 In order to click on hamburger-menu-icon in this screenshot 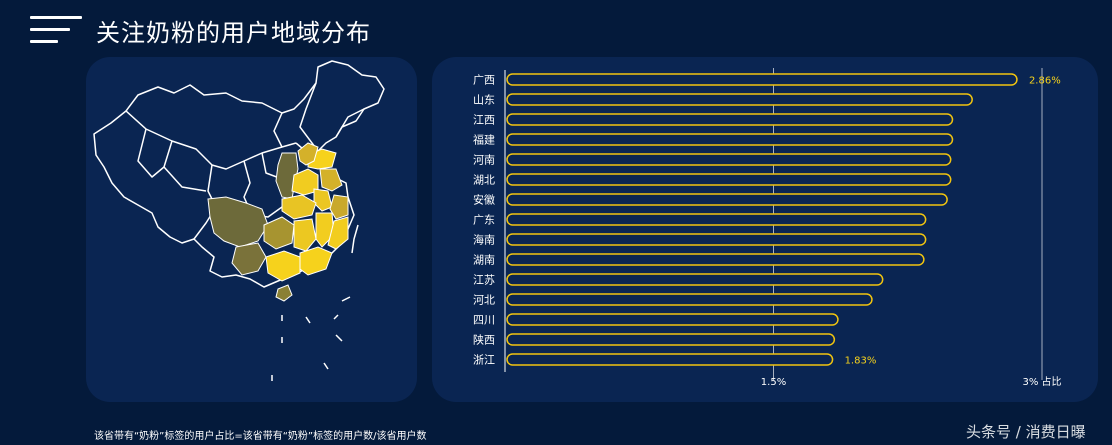, I will do `click(56, 30)`.